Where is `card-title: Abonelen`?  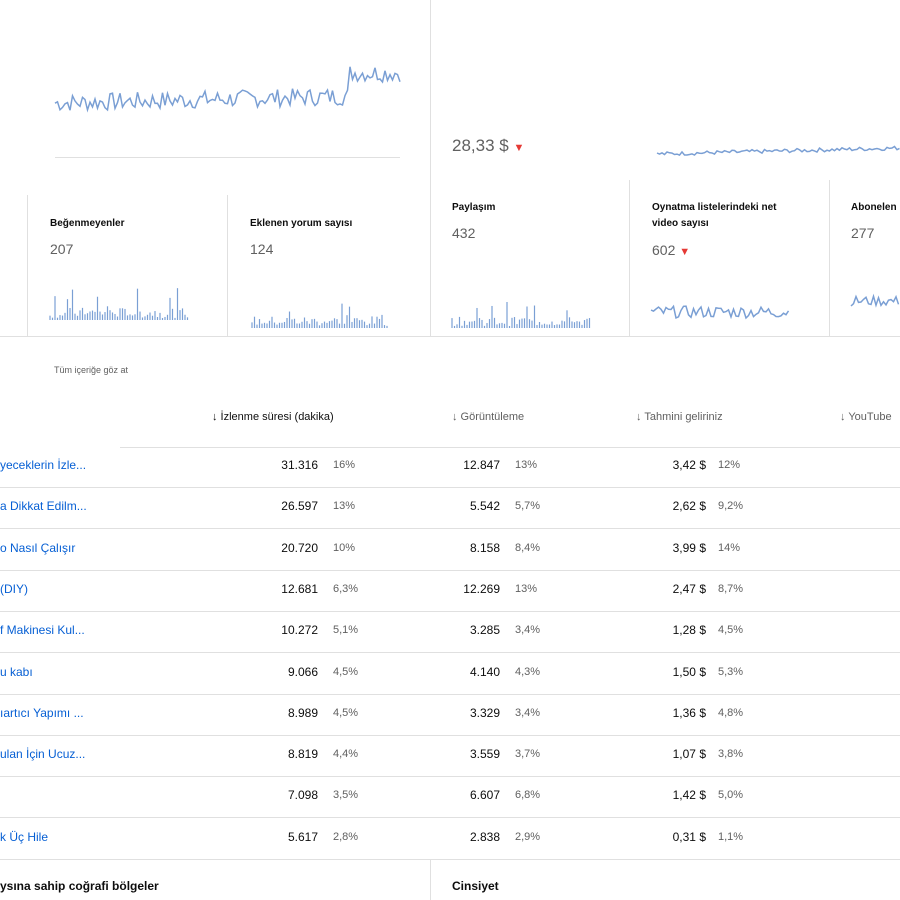
card-title: Abonelen is located at coordinates (874, 207).